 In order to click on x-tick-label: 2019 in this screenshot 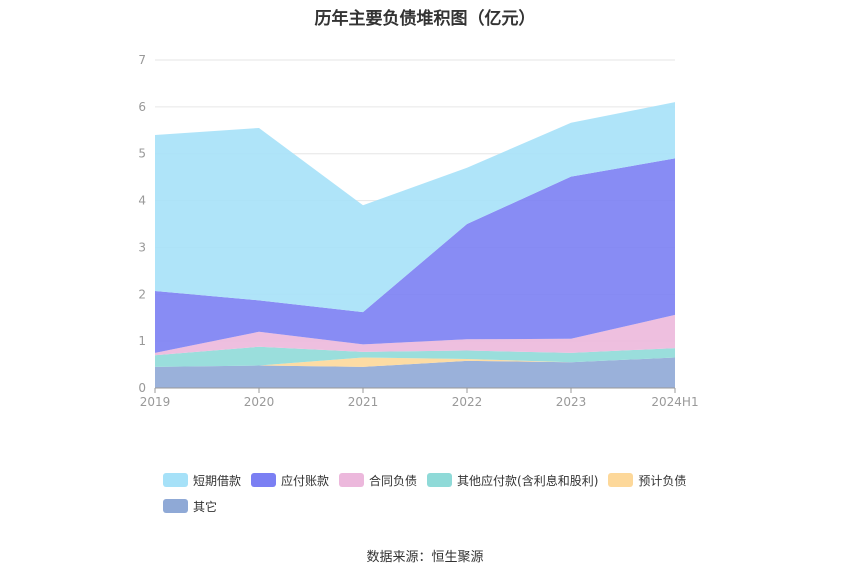, I will do `click(155, 402)`.